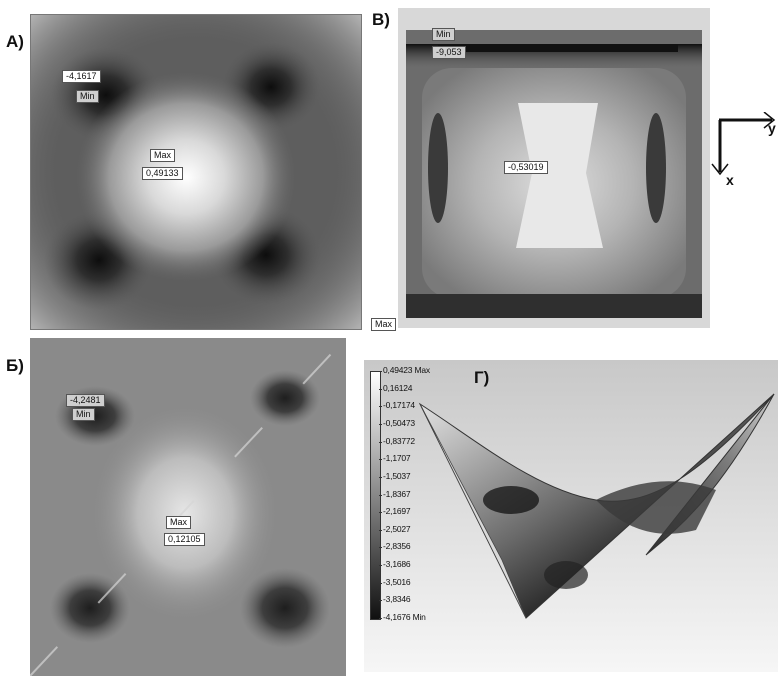 The height and width of the screenshot is (678, 779). I want to click on panel-a-max-value-tag: 0,49133, so click(162, 173).